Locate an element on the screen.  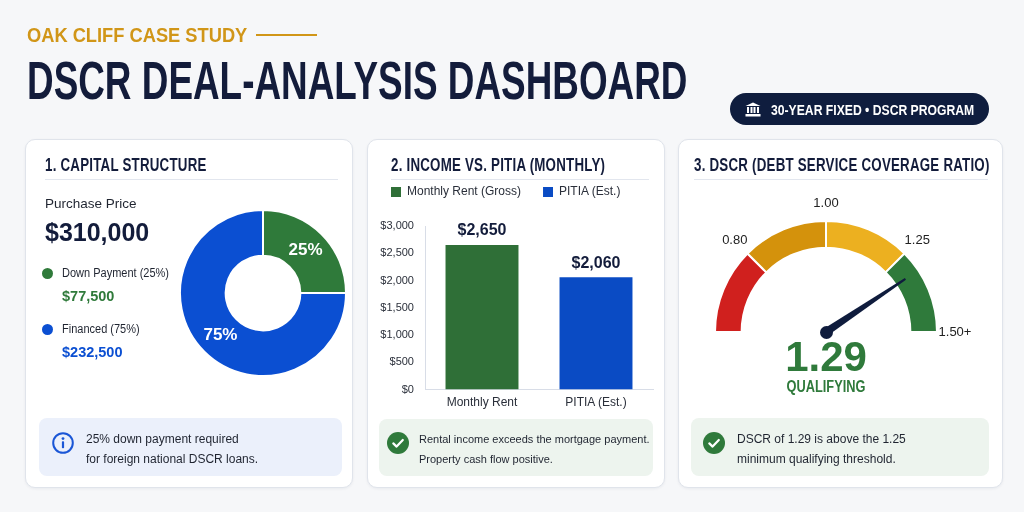
text: DSCR DEAL-ANALYSIS DASHBOARD is located at coordinates (357, 80).